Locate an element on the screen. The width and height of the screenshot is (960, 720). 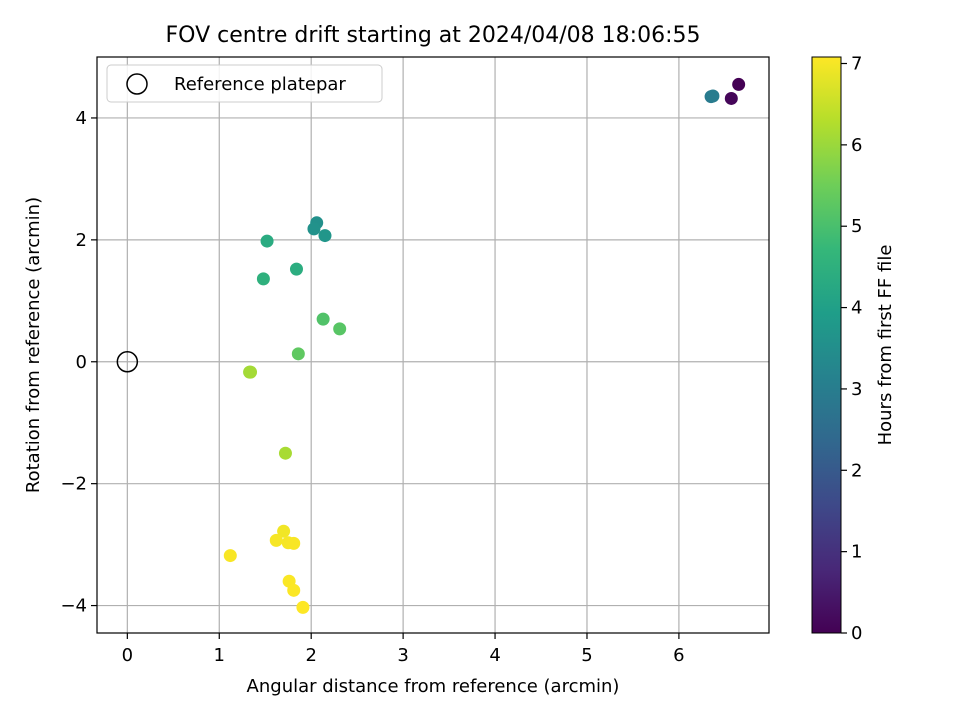
colorbar-tick-label: 3 is located at coordinates (856, 389).